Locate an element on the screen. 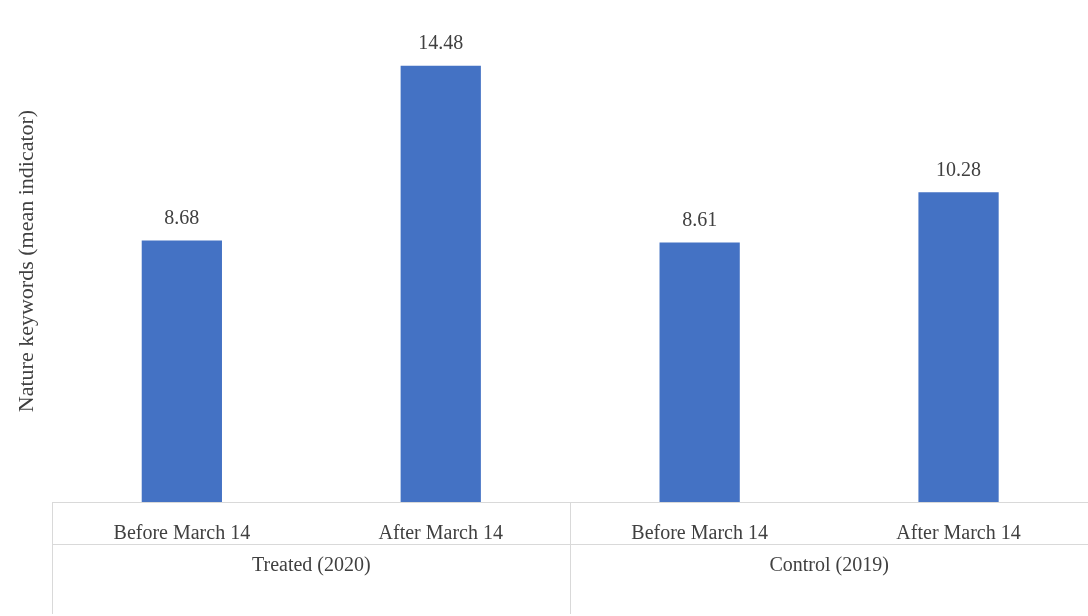 Image resolution: width=1088 pixels, height=616 pixels. data-label: 8.61 is located at coordinates (700, 218).